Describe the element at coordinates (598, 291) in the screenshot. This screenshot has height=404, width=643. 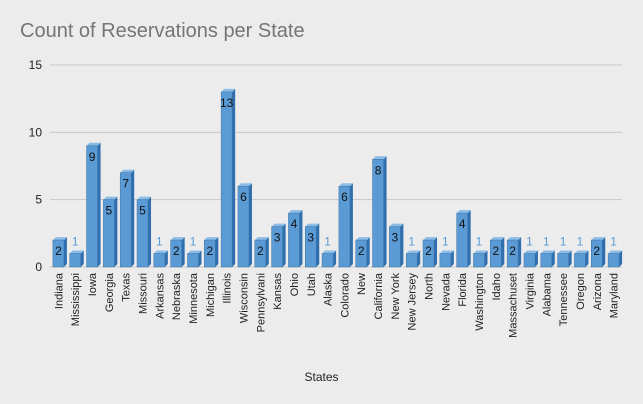
I see `x-tick-label: Arizona` at that location.